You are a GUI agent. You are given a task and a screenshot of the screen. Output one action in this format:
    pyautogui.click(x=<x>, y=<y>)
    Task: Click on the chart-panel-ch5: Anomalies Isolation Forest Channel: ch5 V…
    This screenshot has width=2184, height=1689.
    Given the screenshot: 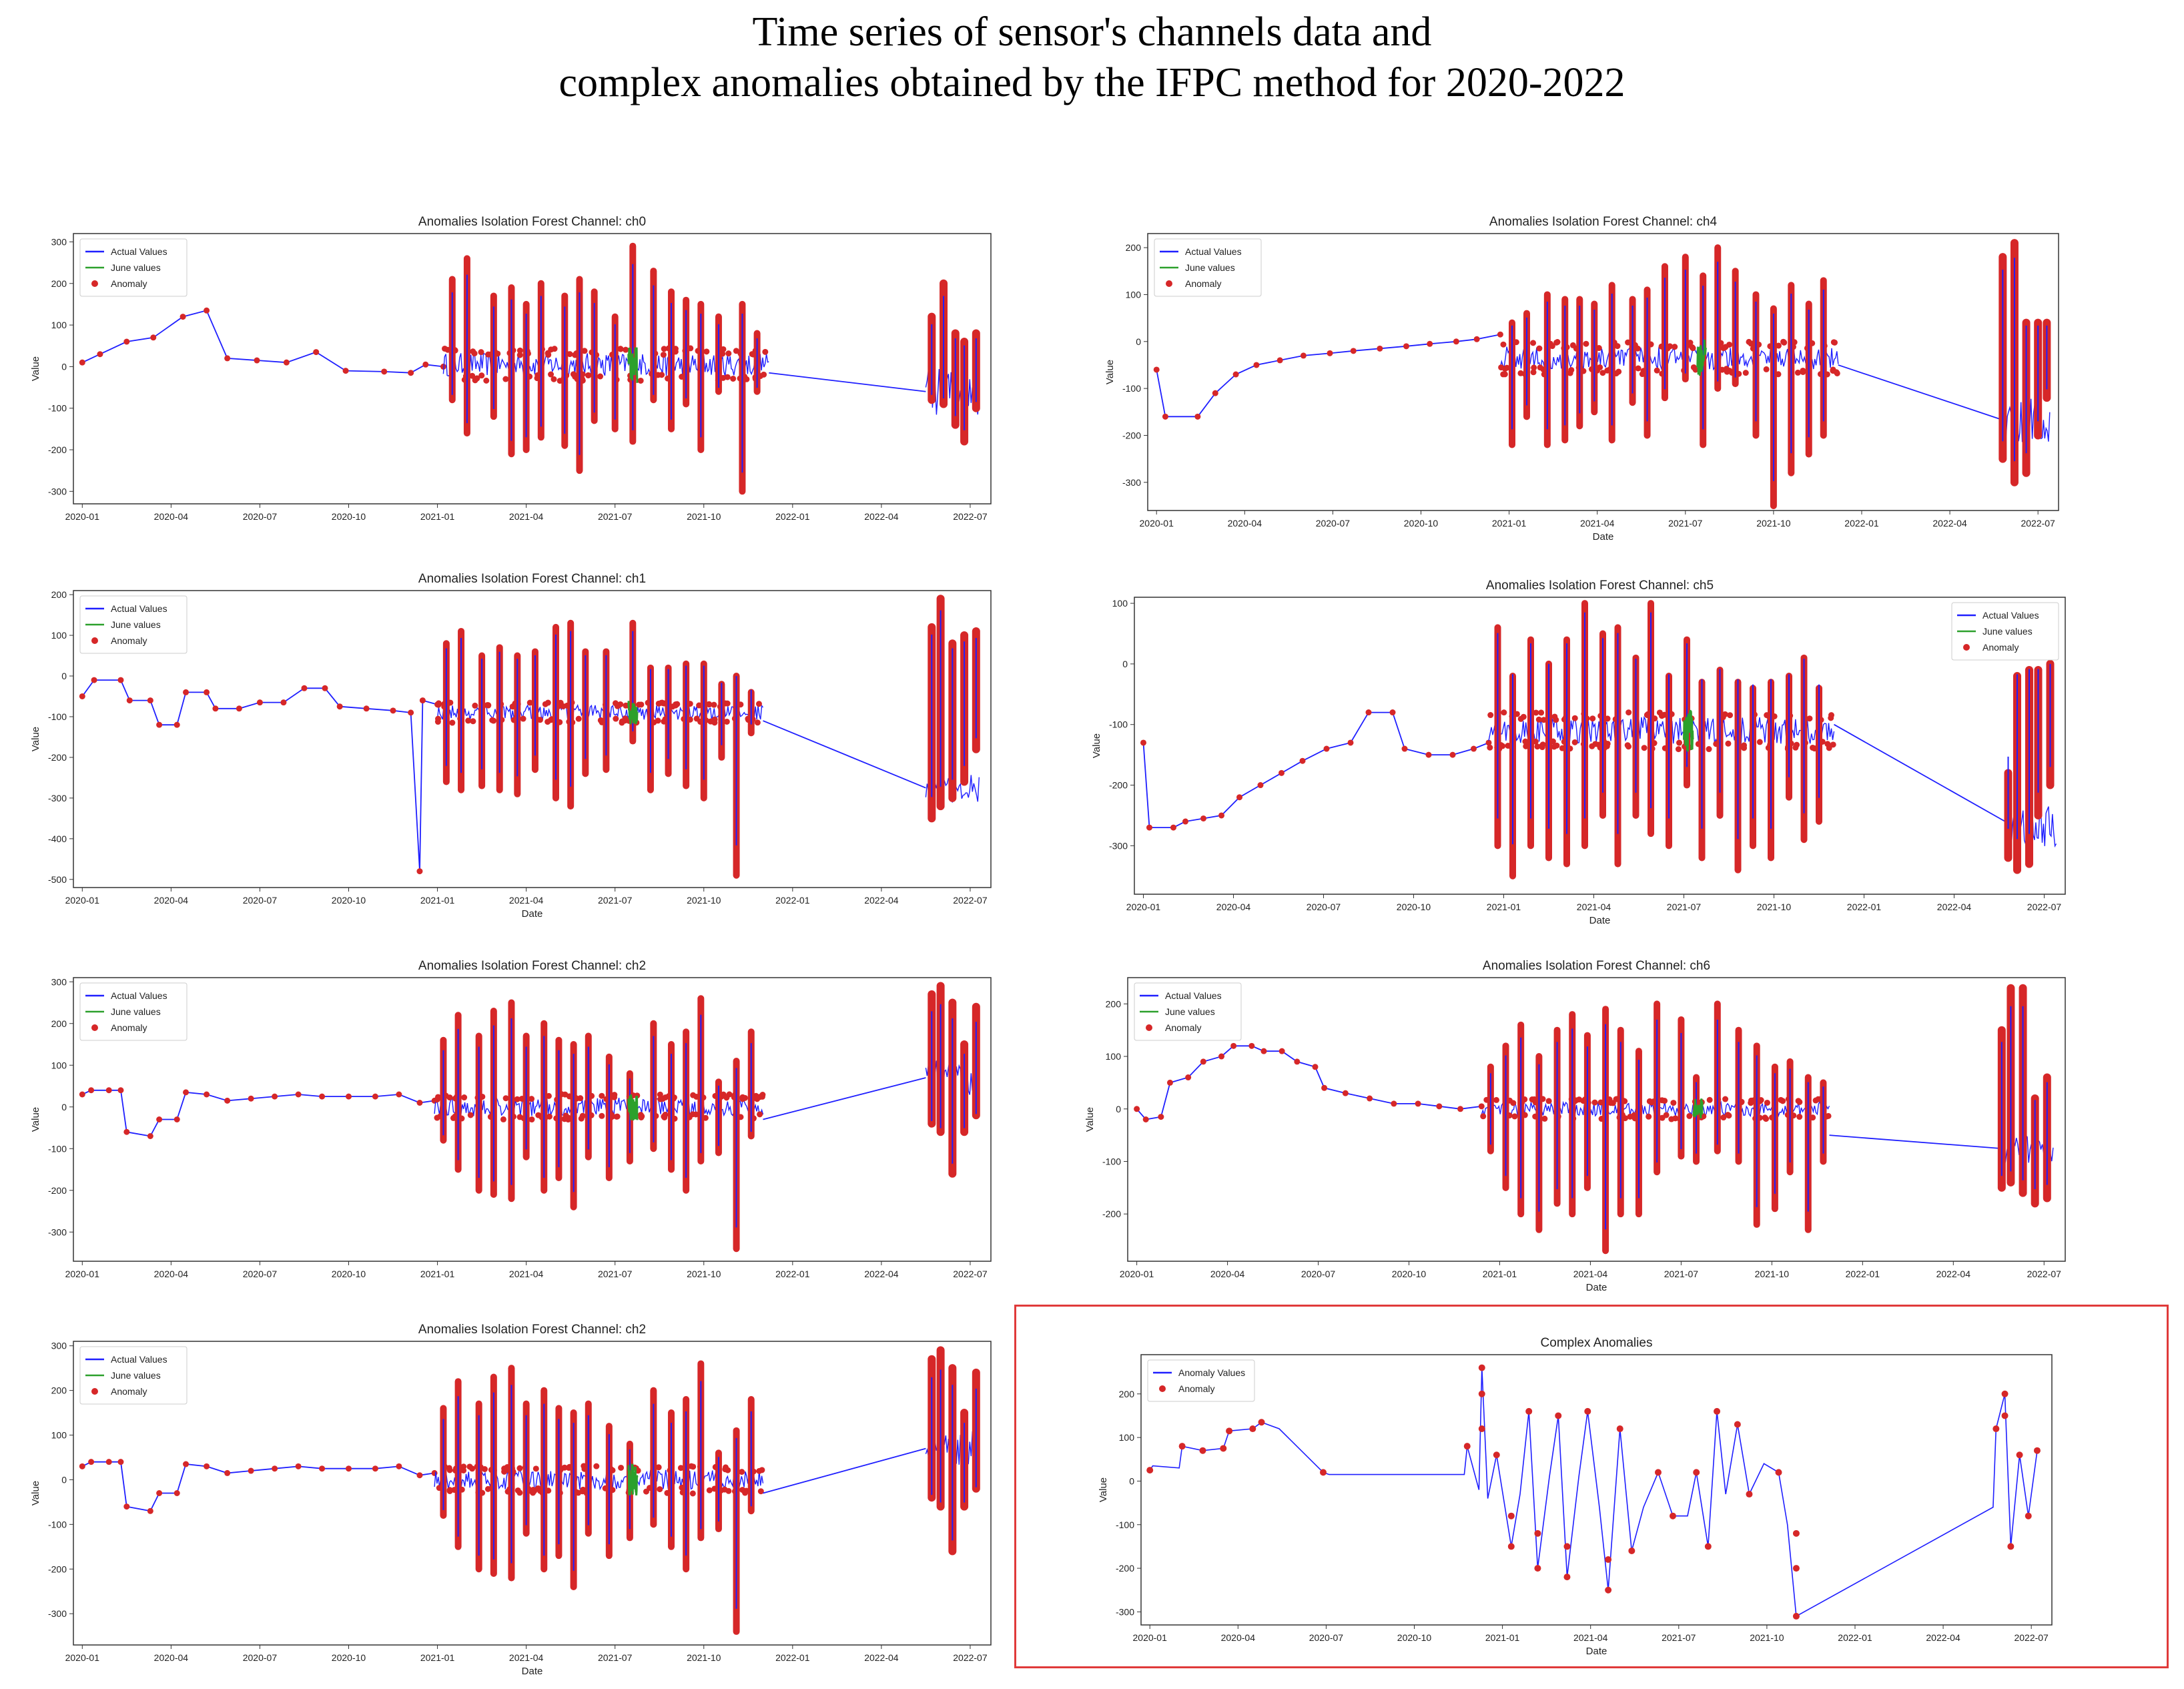 What is the action you would take?
    pyautogui.click(x=1582, y=747)
    